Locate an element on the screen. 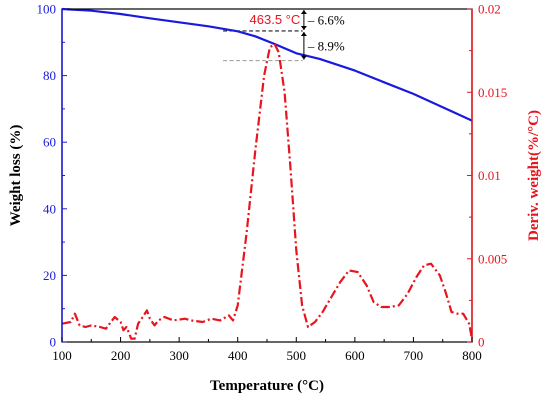  x-axis-title: Temperature (°C) is located at coordinates (267, 386).